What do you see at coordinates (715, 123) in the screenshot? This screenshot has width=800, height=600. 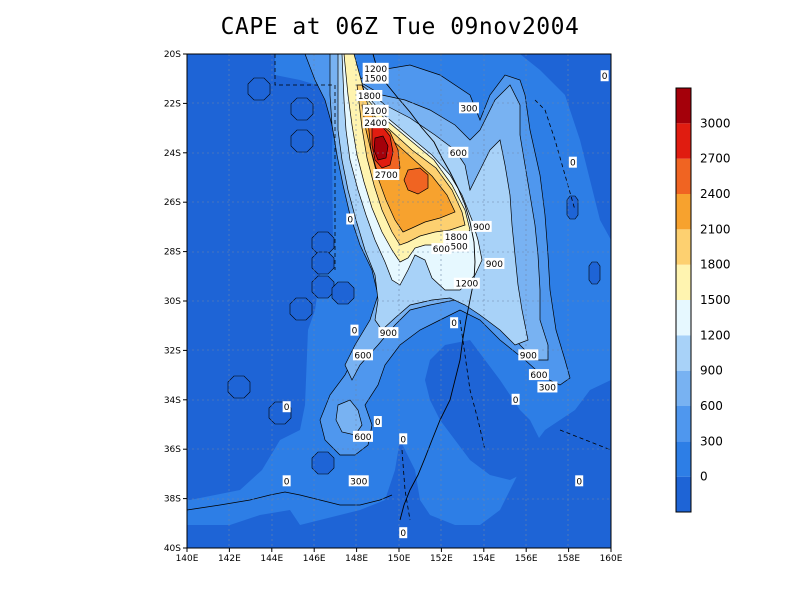 I see `colorbar-label: 3000` at bounding box center [715, 123].